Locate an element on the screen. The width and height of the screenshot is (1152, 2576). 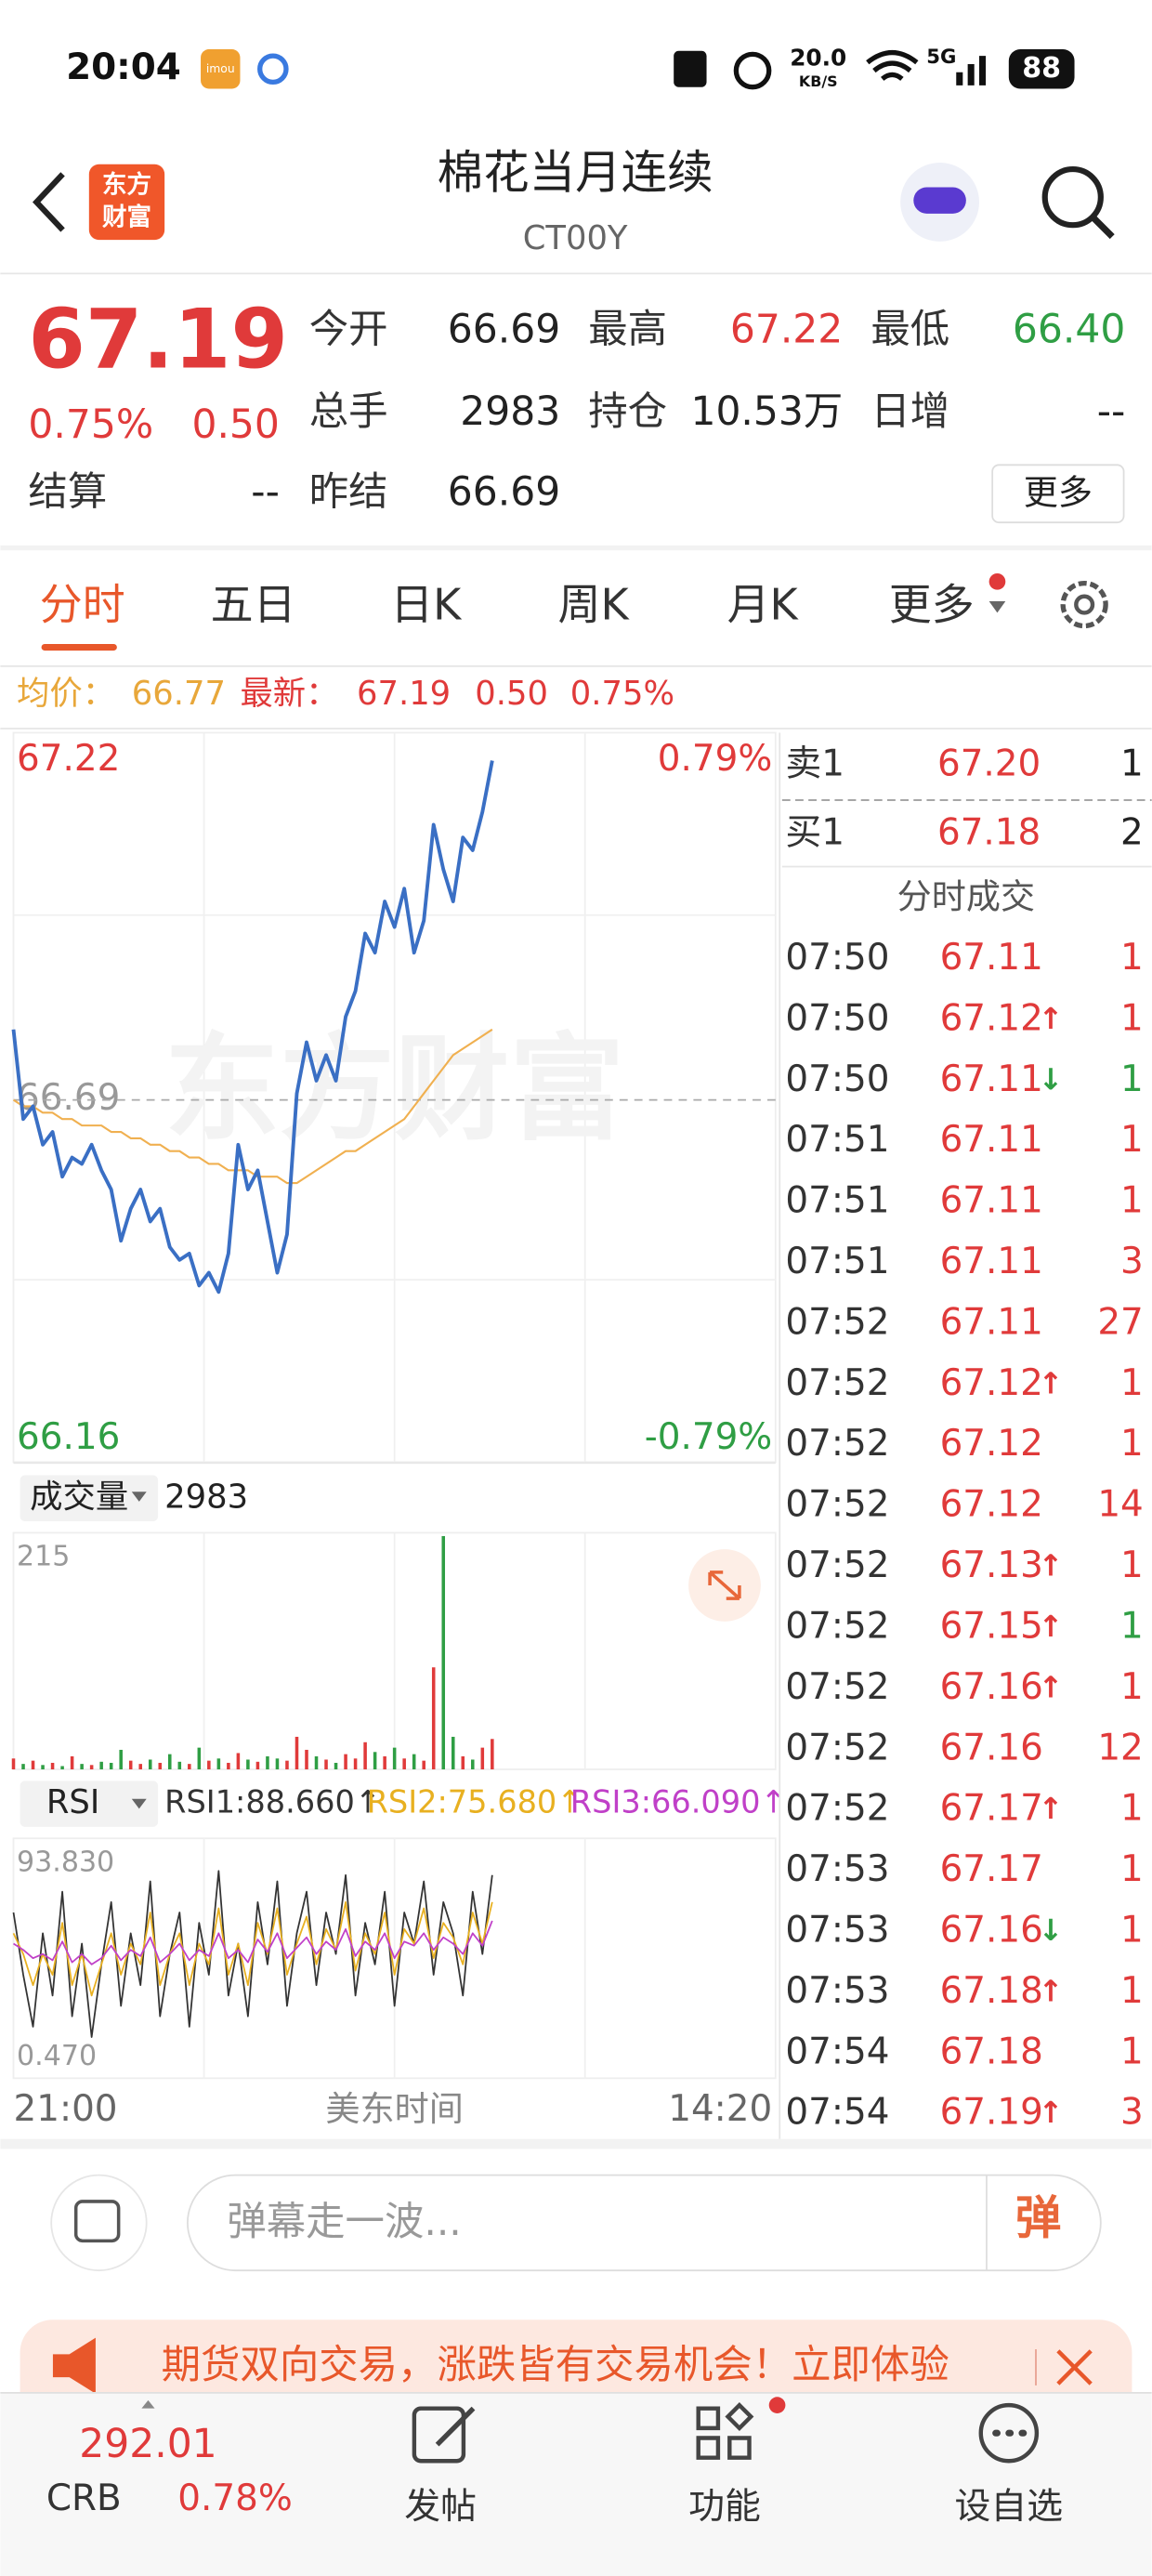
compose-icon is located at coordinates (97, 2221).